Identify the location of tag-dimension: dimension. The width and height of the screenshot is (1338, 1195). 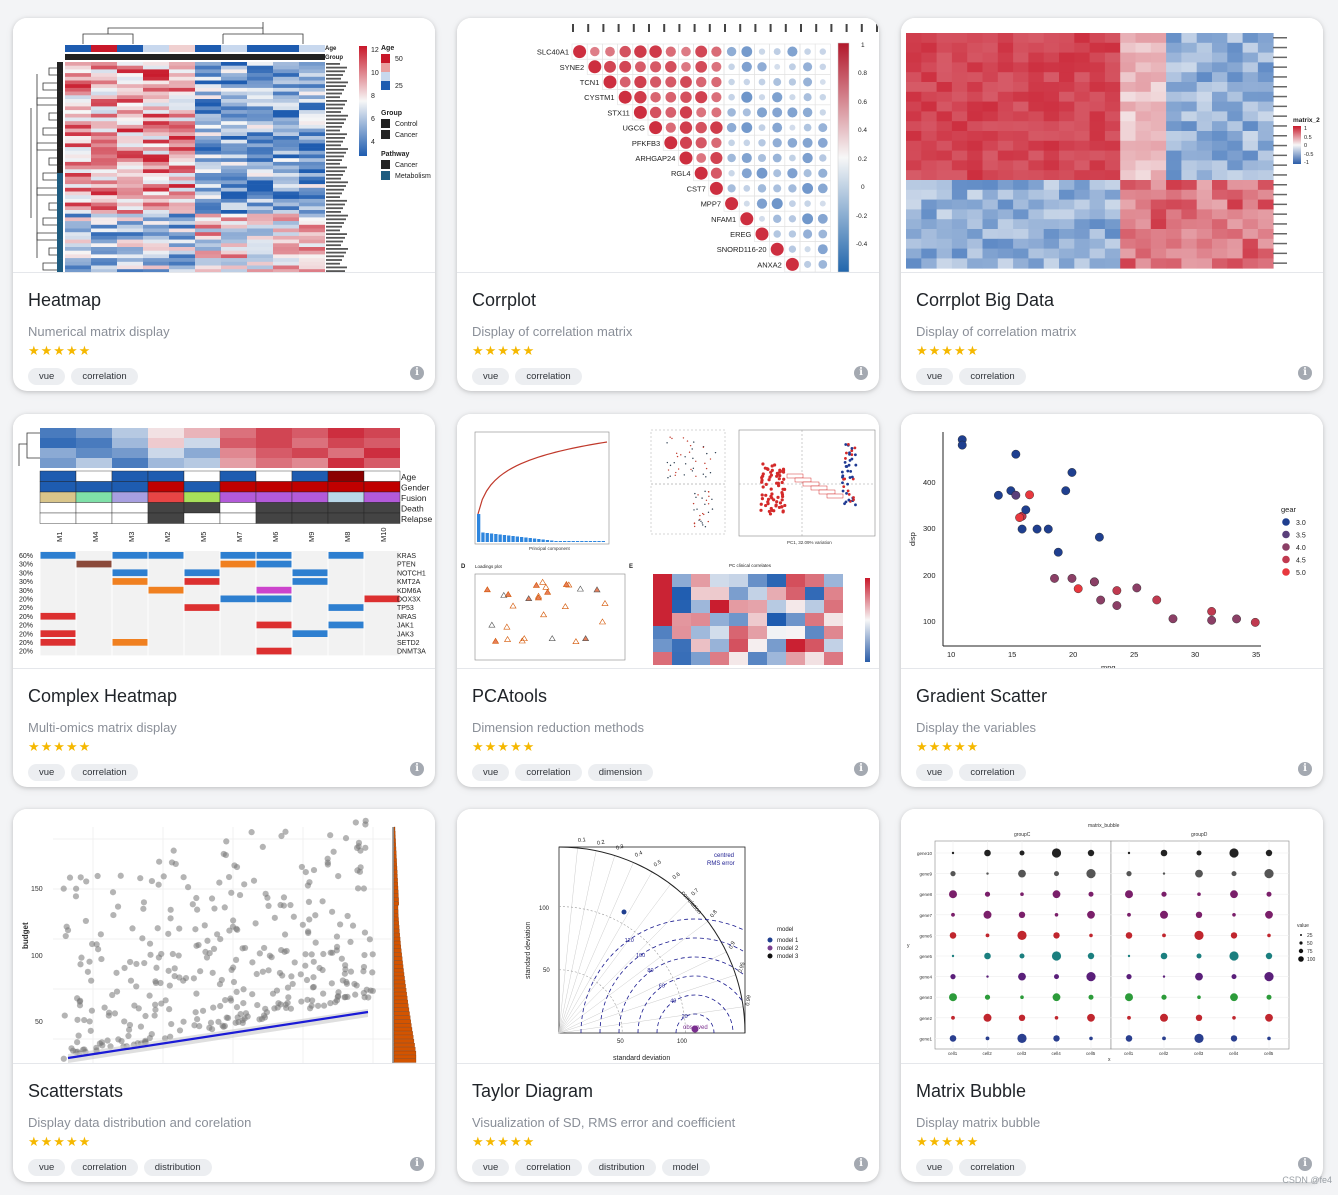
(620, 772).